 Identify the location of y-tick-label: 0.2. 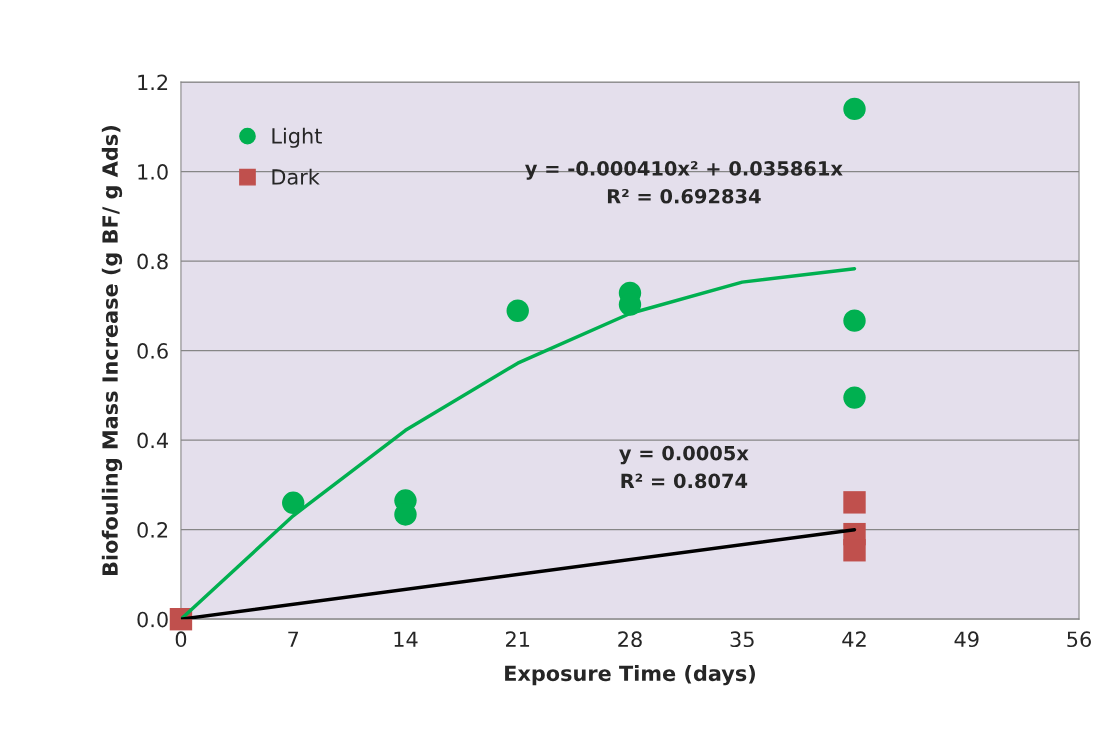
(152, 530).